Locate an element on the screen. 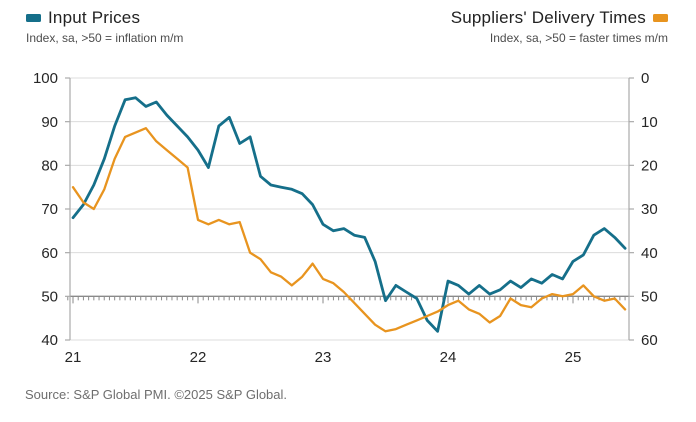 The width and height of the screenshot is (696, 422). left-axis-tick-label: 80 is located at coordinates (49, 166).